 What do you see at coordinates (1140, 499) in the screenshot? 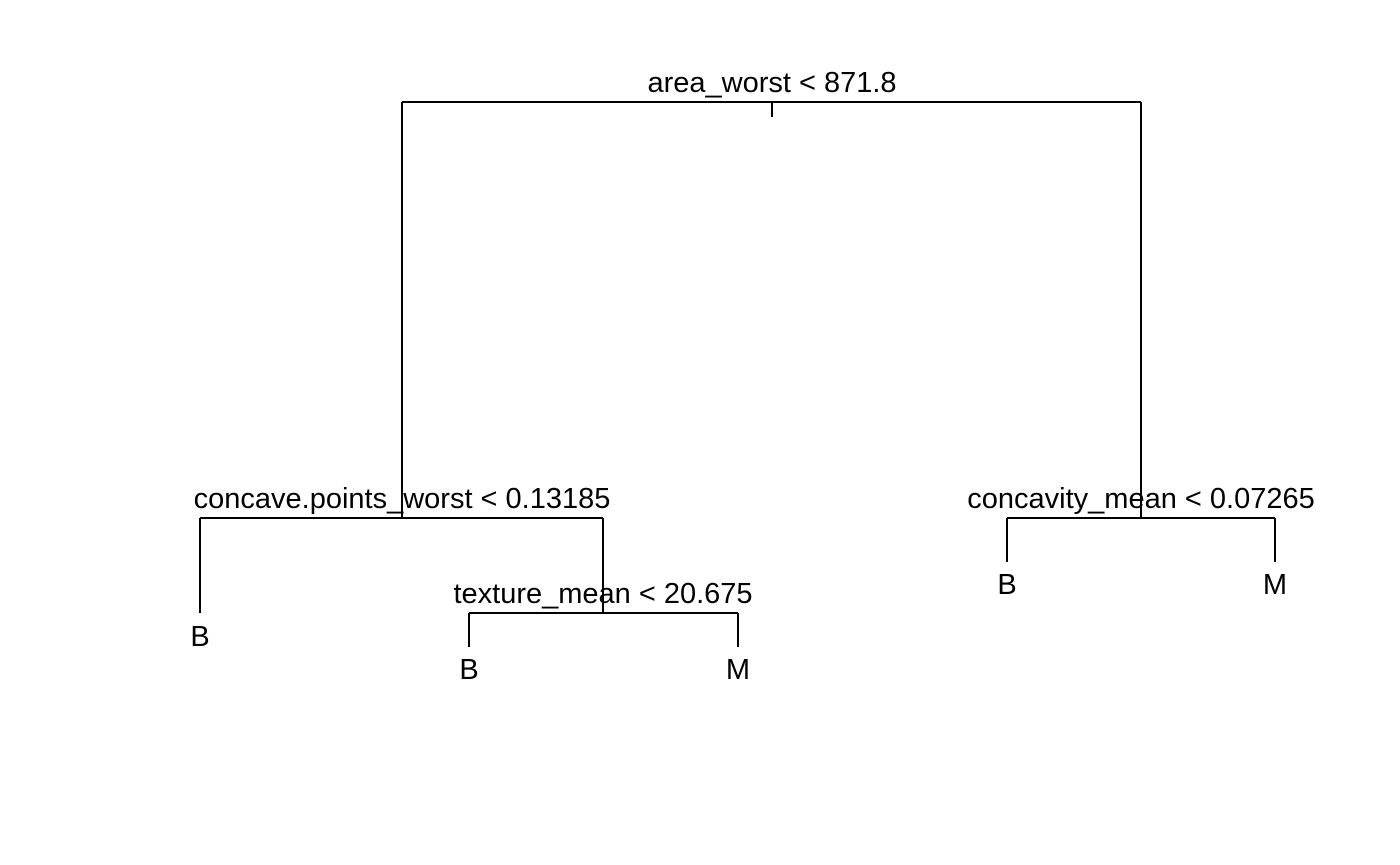
I see `right-split-label: concavity_mean < 0.07265` at bounding box center [1140, 499].